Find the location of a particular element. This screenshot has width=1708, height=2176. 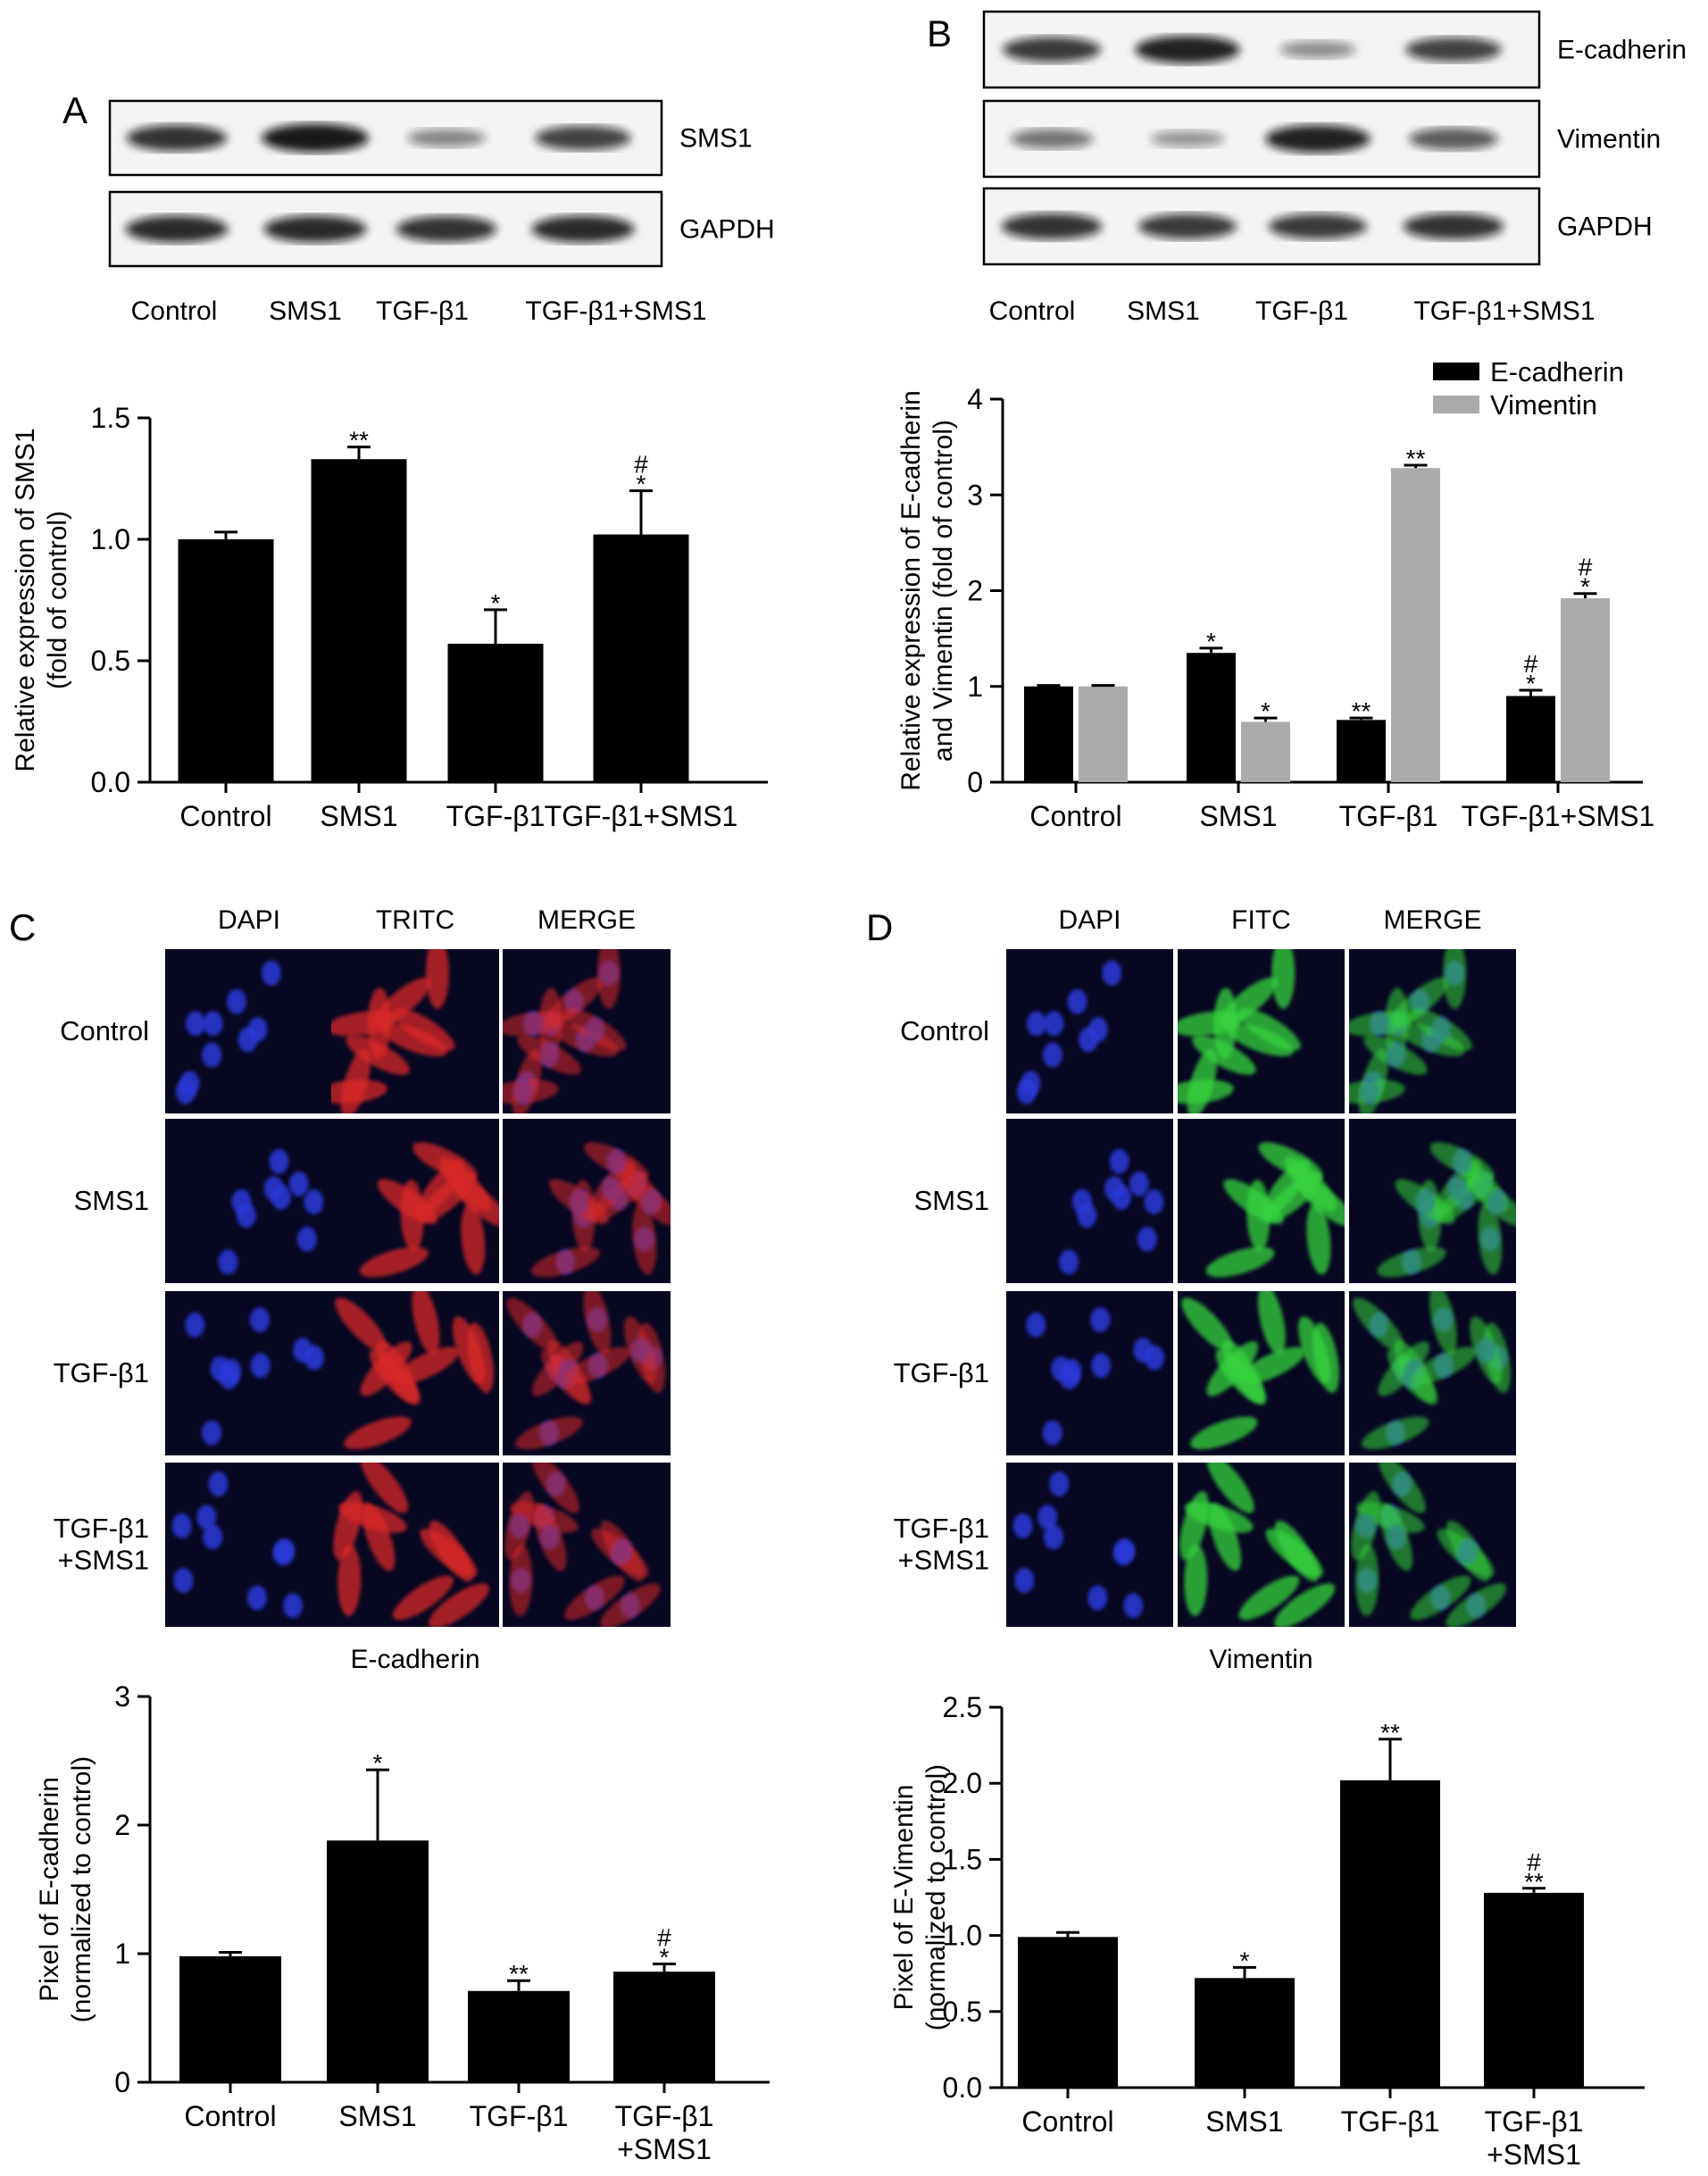

panel-letter-a: A is located at coordinates (74, 110).